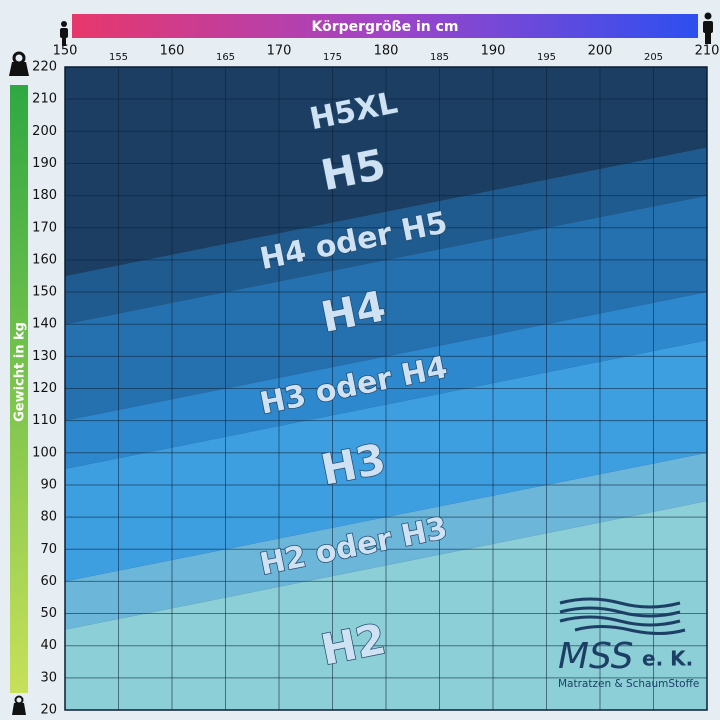 This screenshot has width=720, height=720. Describe the element at coordinates (44, 356) in the screenshot. I see `y-tick-label: 130` at that location.